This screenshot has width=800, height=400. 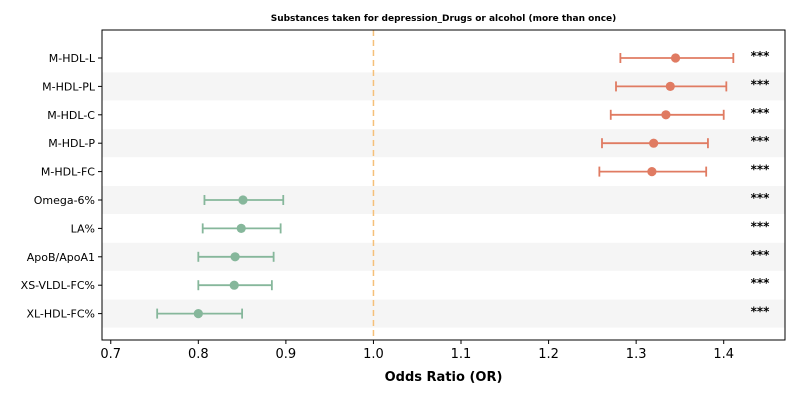 What do you see at coordinates (548, 354) in the screenshot?
I see `x-tick-label: 1.2` at bounding box center [548, 354].